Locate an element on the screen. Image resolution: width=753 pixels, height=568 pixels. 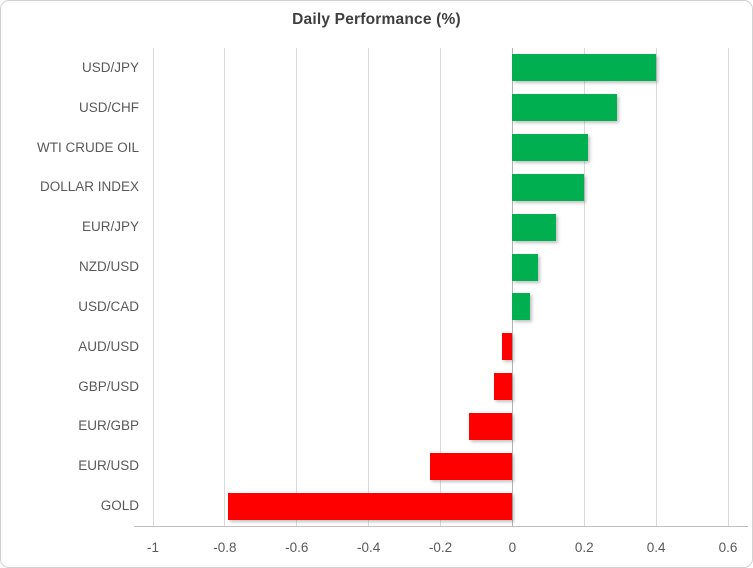
category-label: WTI CRUDE OIL is located at coordinates (87, 147).